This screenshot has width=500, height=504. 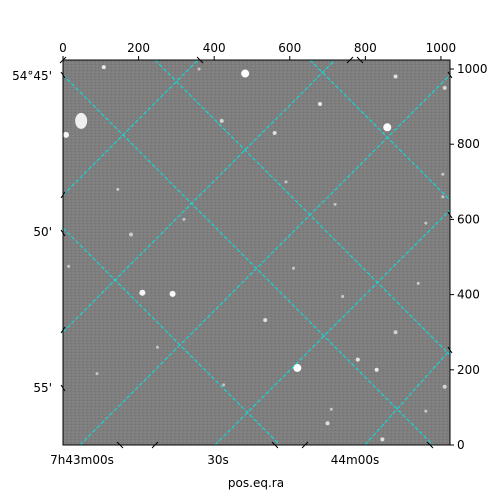 What do you see at coordinates (468, 295) in the screenshot?
I see `right-tick-label: 400` at bounding box center [468, 295].